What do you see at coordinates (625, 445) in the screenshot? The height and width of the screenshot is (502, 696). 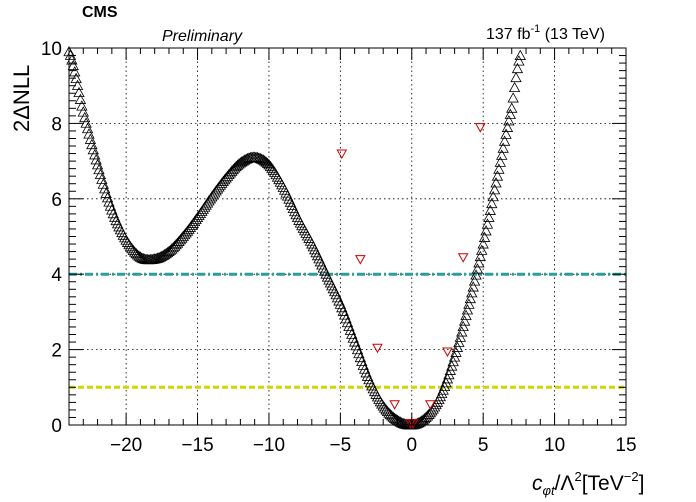 I see `x-tick-label: 15` at bounding box center [625, 445].